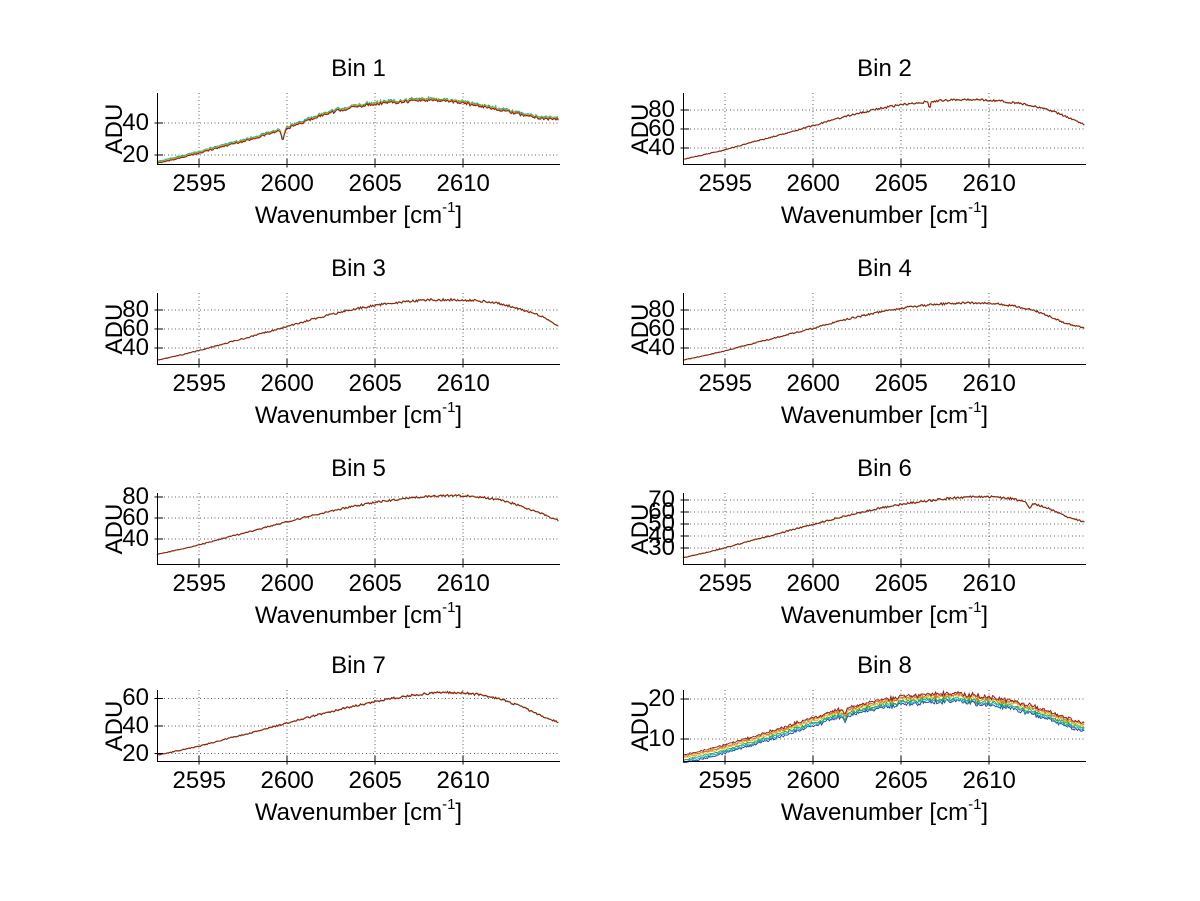  Describe the element at coordinates (661, 500) in the screenshot. I see `y-tick-label: 70` at that location.